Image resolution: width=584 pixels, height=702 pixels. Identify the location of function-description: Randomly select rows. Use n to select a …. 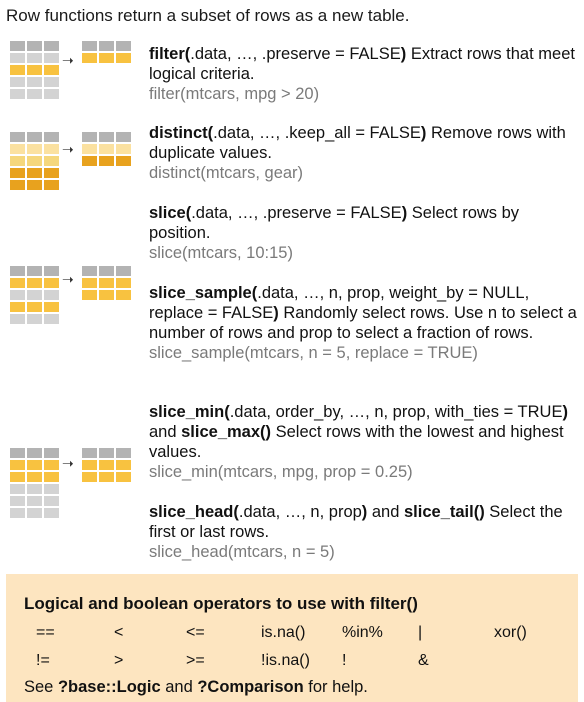
(363, 323).